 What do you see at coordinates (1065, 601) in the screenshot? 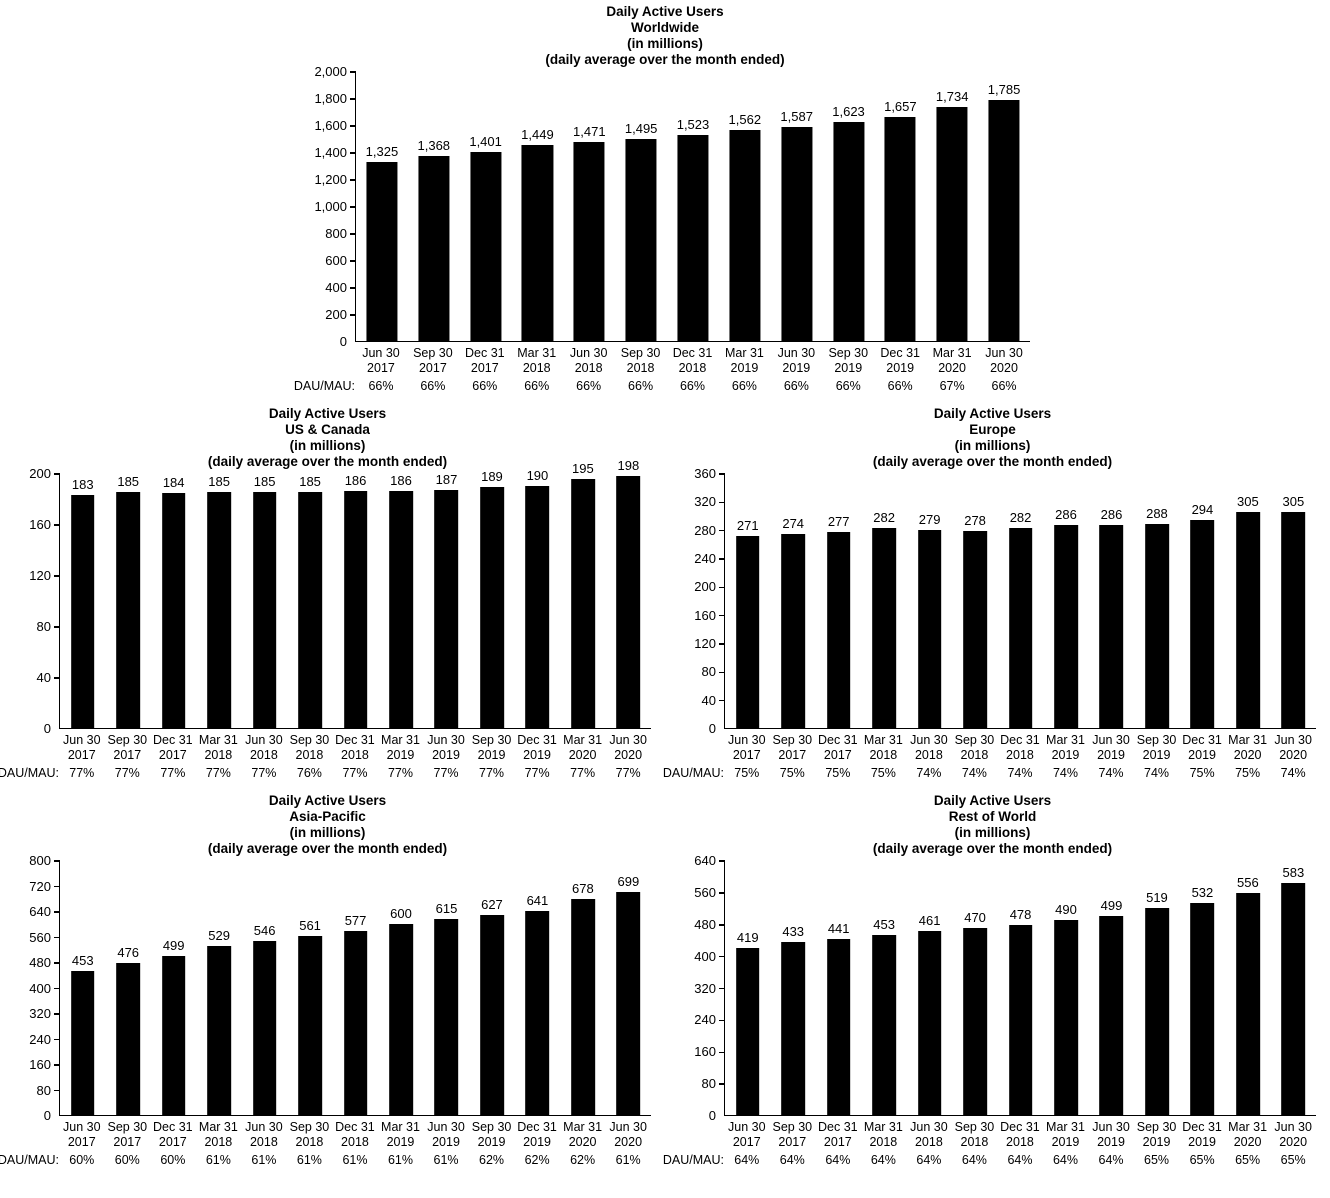
I see `bar-group: 286` at bounding box center [1065, 601].